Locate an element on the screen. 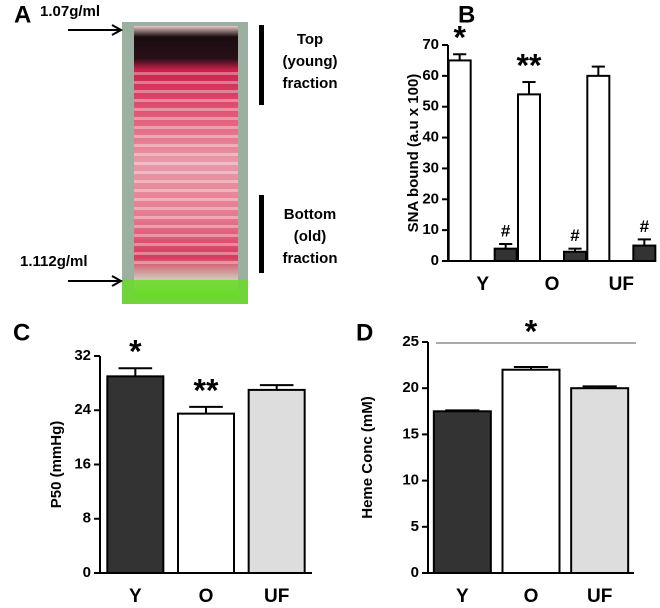 This screenshot has width=660, height=608. bottom-label: Bottom is located at coordinates (310, 214).